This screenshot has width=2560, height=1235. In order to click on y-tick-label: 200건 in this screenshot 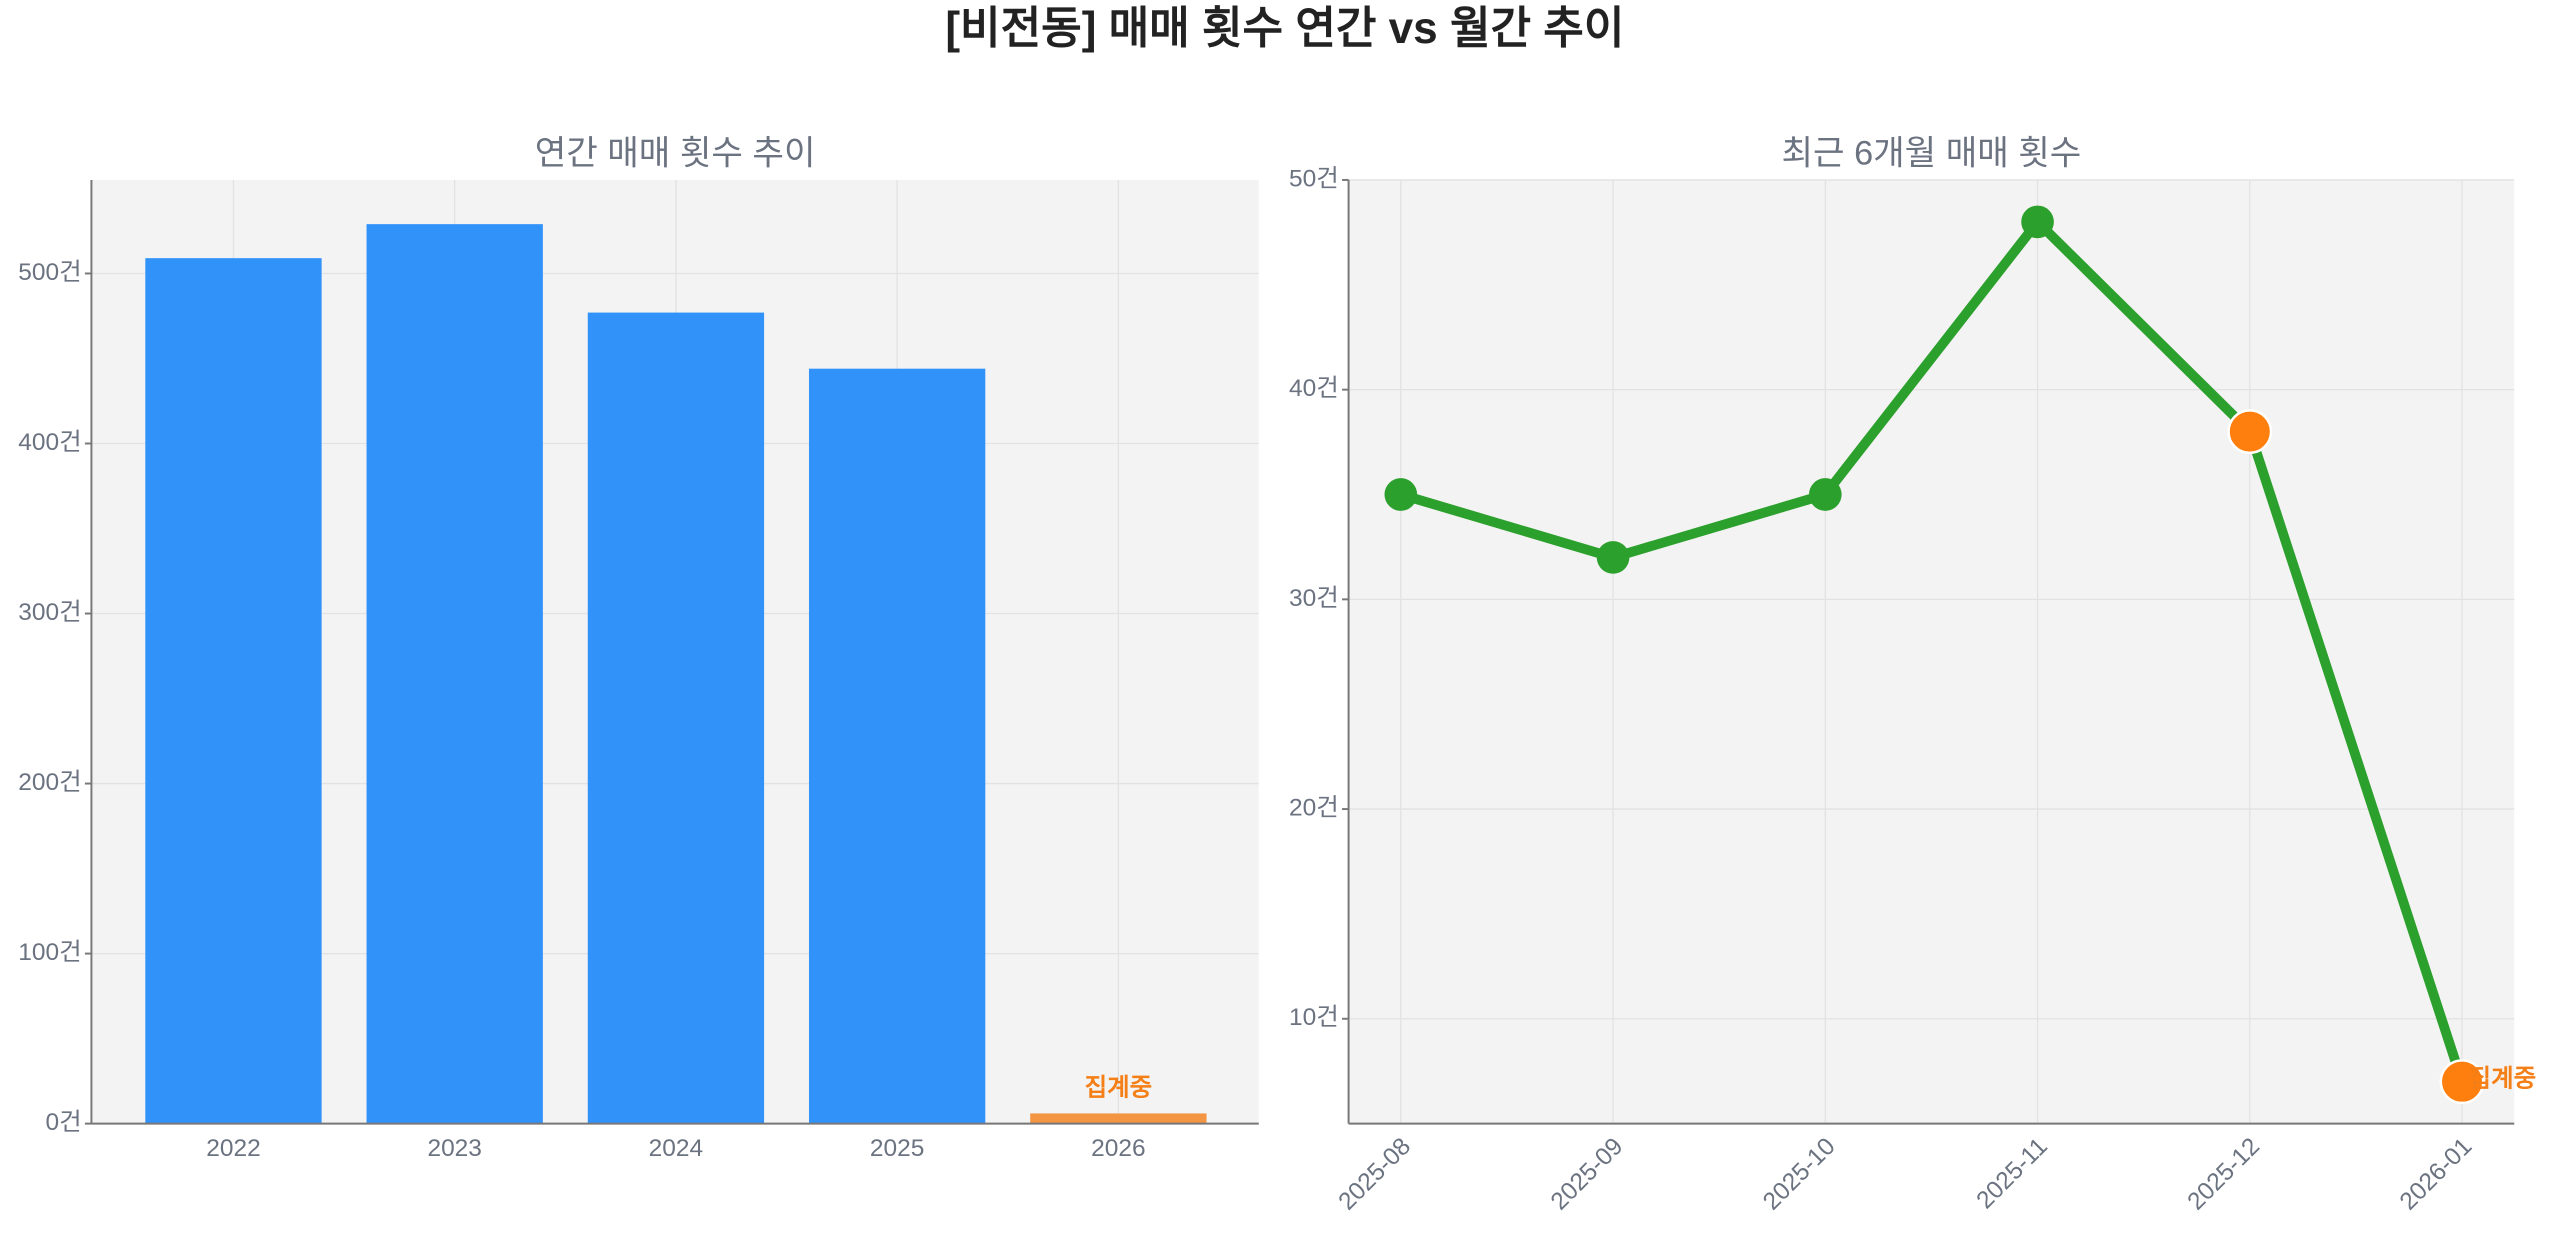, I will do `click(49, 782)`.